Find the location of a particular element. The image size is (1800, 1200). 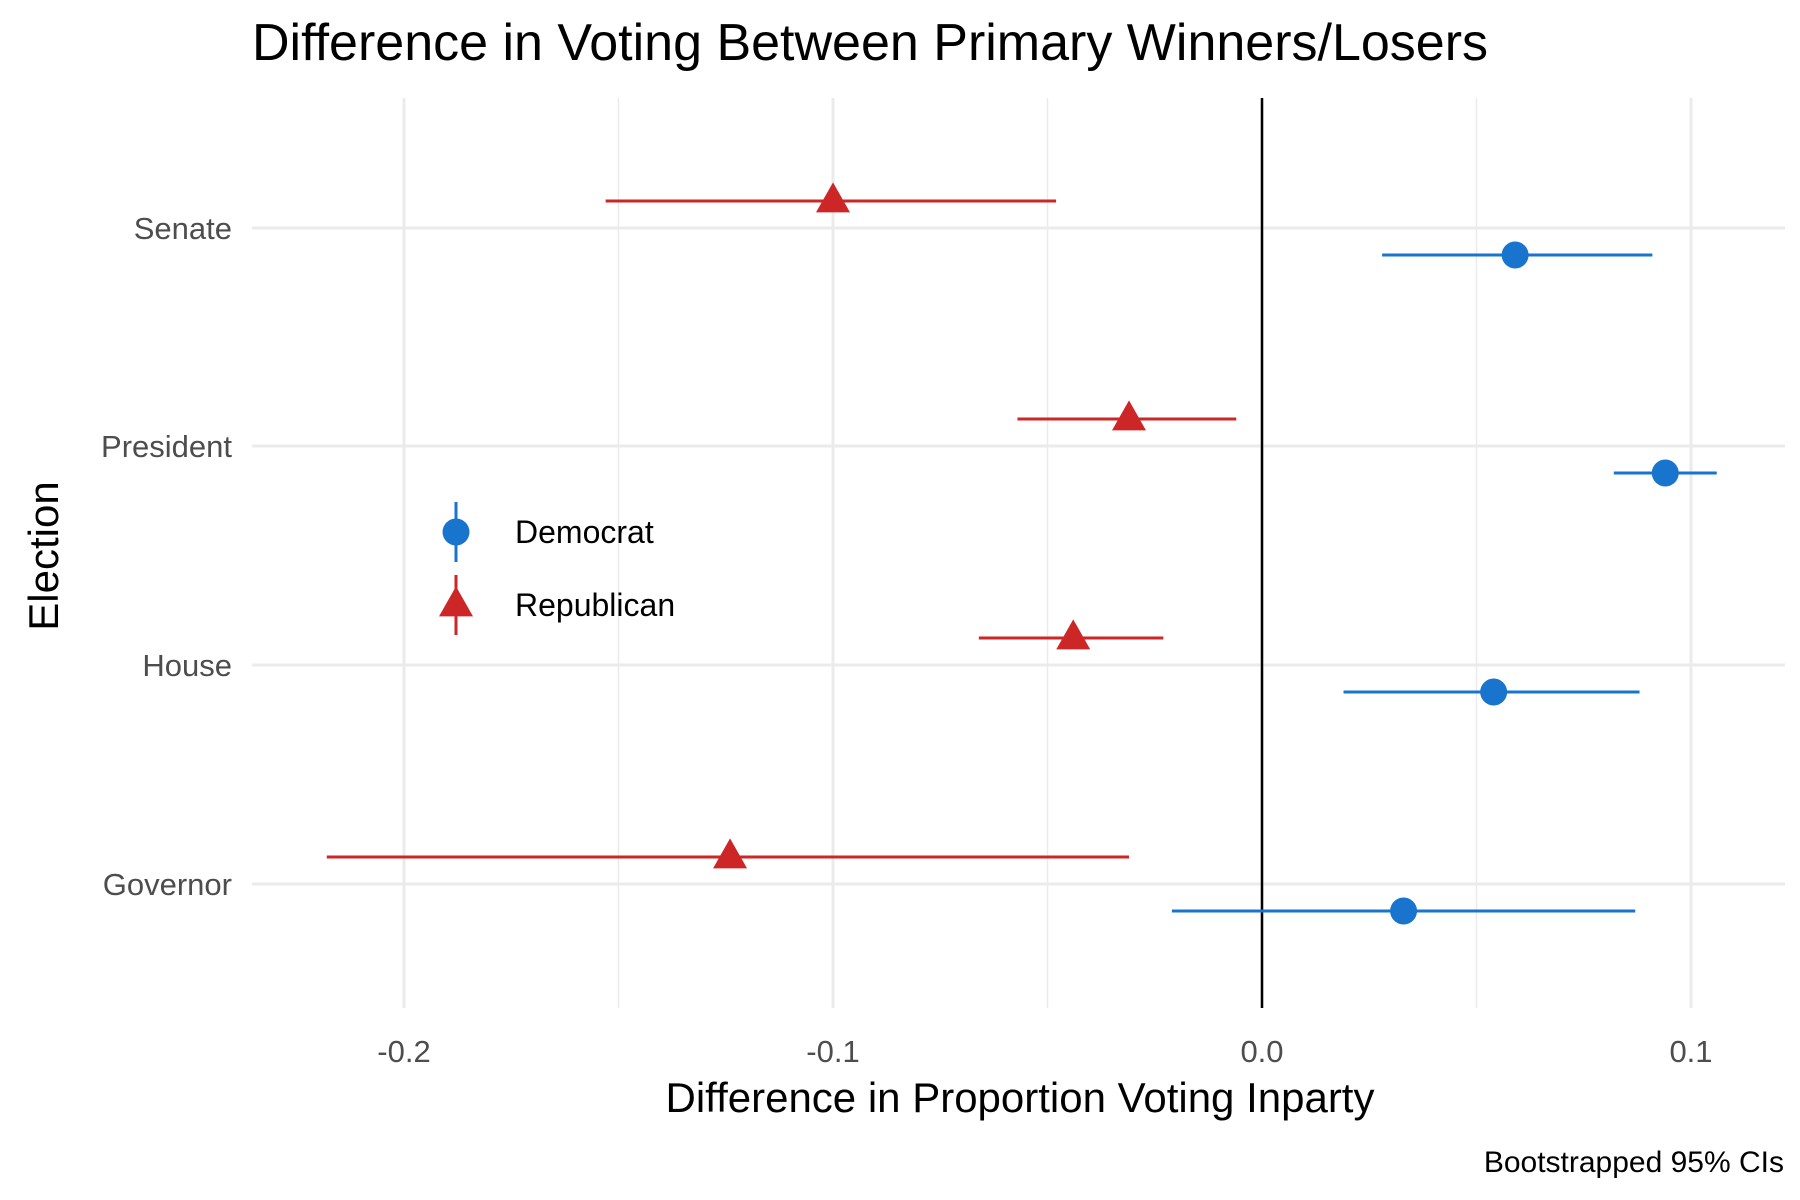

x-axis-title: Difference in Proportion Voting Inparty is located at coordinates (1020, 1097).